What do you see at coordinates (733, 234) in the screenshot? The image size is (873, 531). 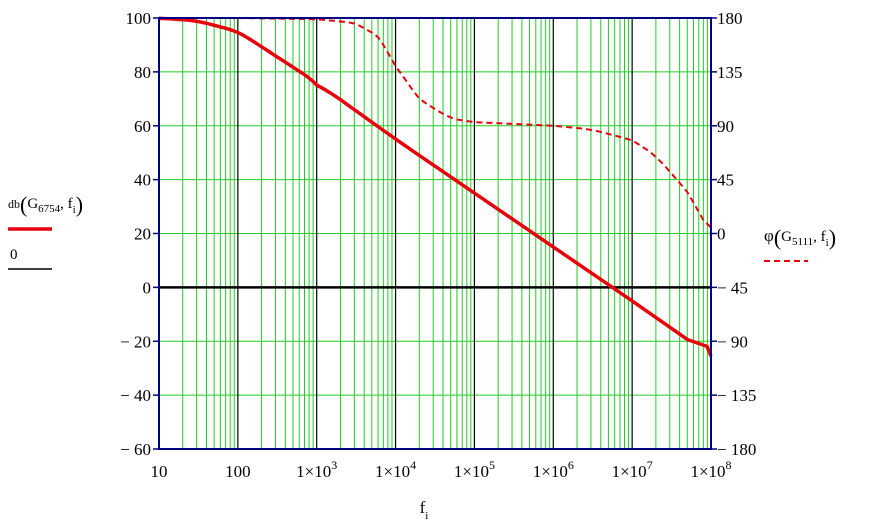 I see `right-axis-ticks: 180 135 90 45 0 − 45 − 90 − 135 − 180` at bounding box center [733, 234].